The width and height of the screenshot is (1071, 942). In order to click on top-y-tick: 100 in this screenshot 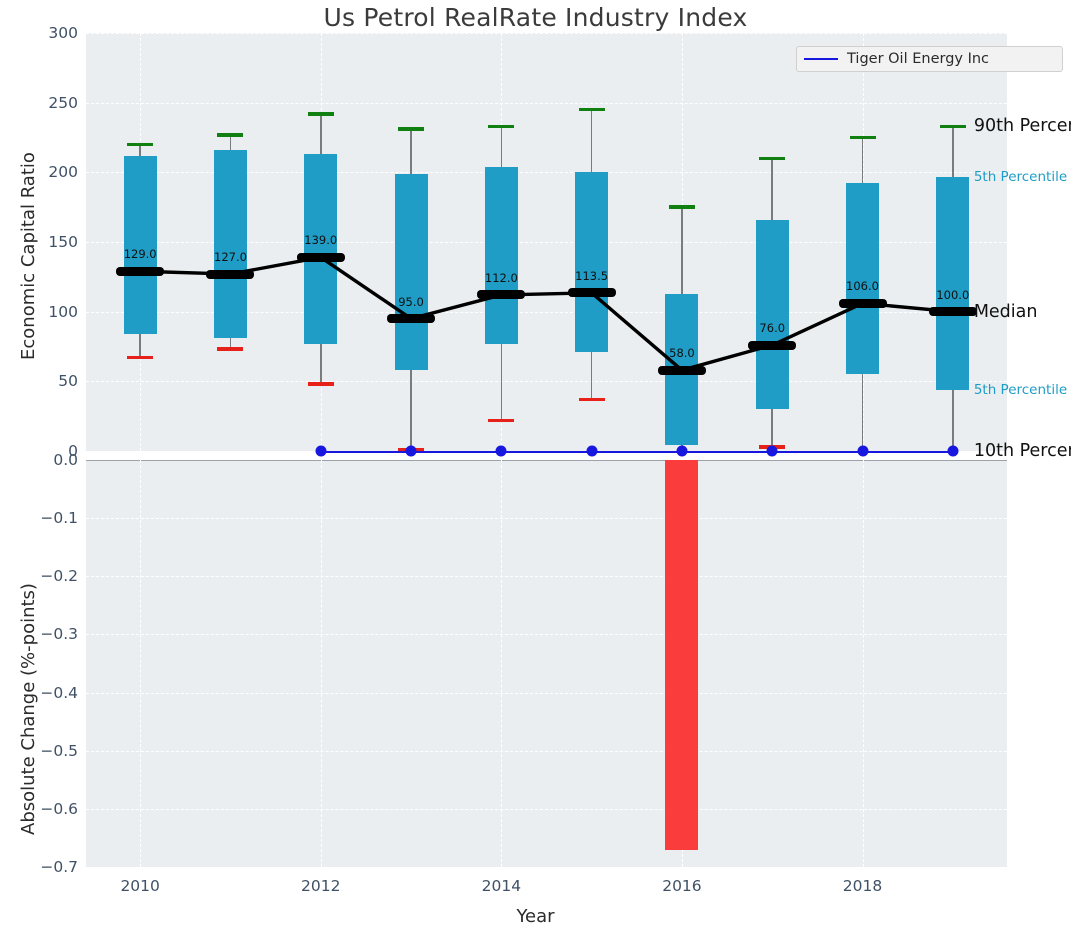, I will do `click(63, 311)`.